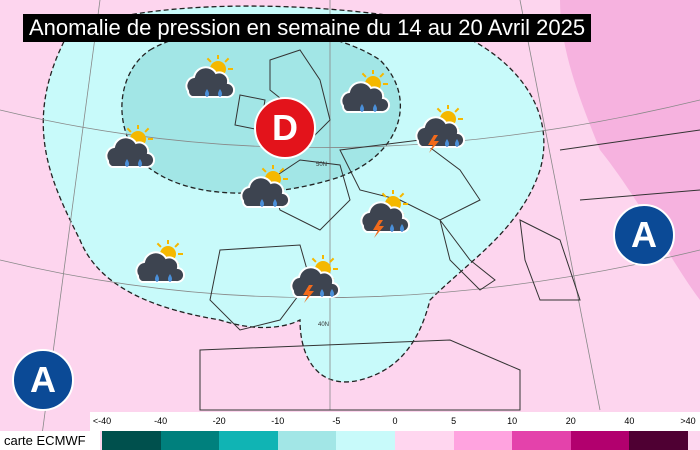  What do you see at coordinates (102, 421) in the screenshot?
I see `legend-tick: <-40` at bounding box center [102, 421].